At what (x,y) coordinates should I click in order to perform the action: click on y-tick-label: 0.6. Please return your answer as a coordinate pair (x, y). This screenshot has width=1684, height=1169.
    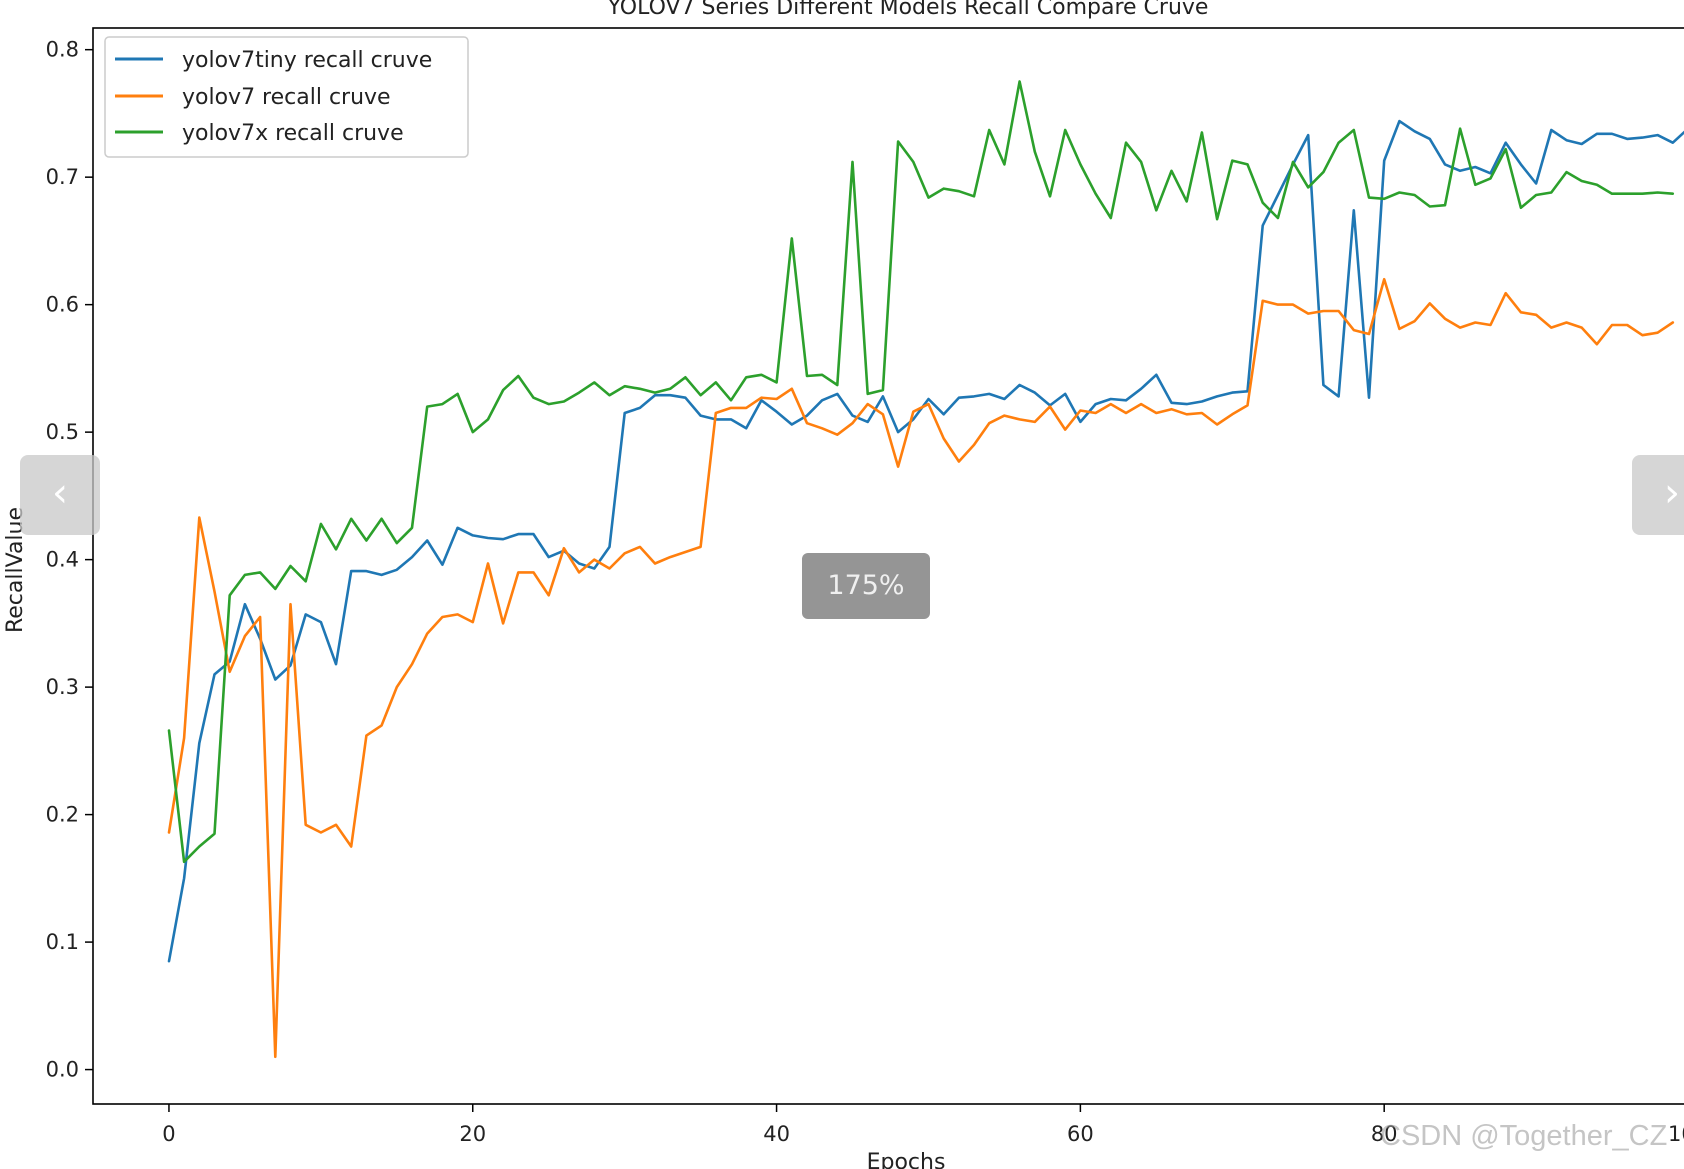
    Looking at the image, I should click on (62, 305).